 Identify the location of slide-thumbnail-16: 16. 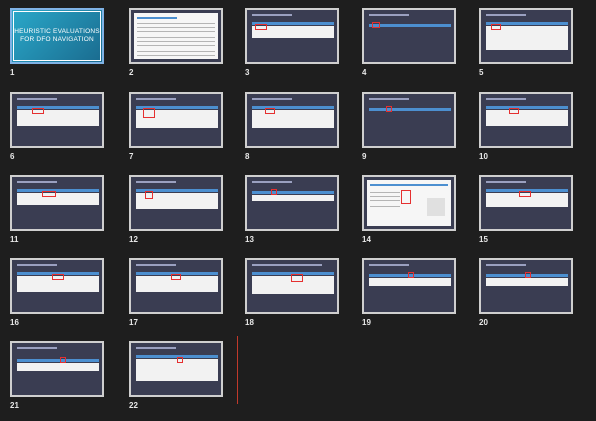
(70, 298).